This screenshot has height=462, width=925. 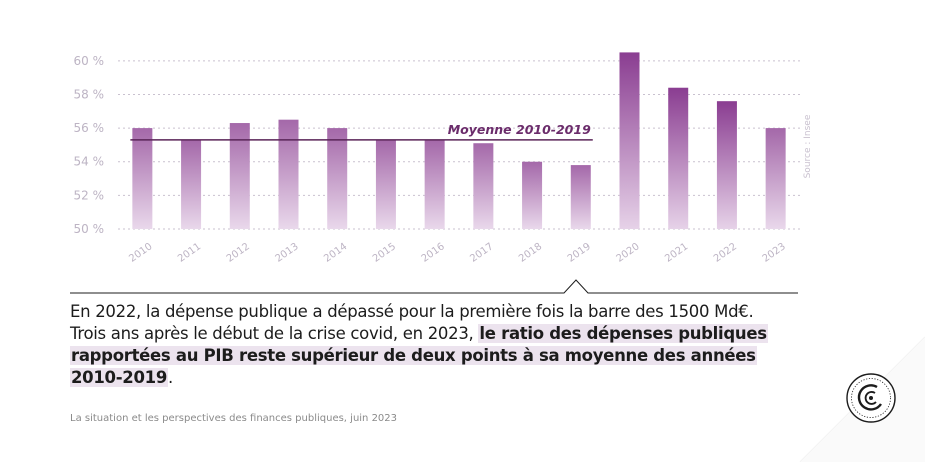 What do you see at coordinates (89, 61) in the screenshot?
I see `y-tick-label: 60 %` at bounding box center [89, 61].